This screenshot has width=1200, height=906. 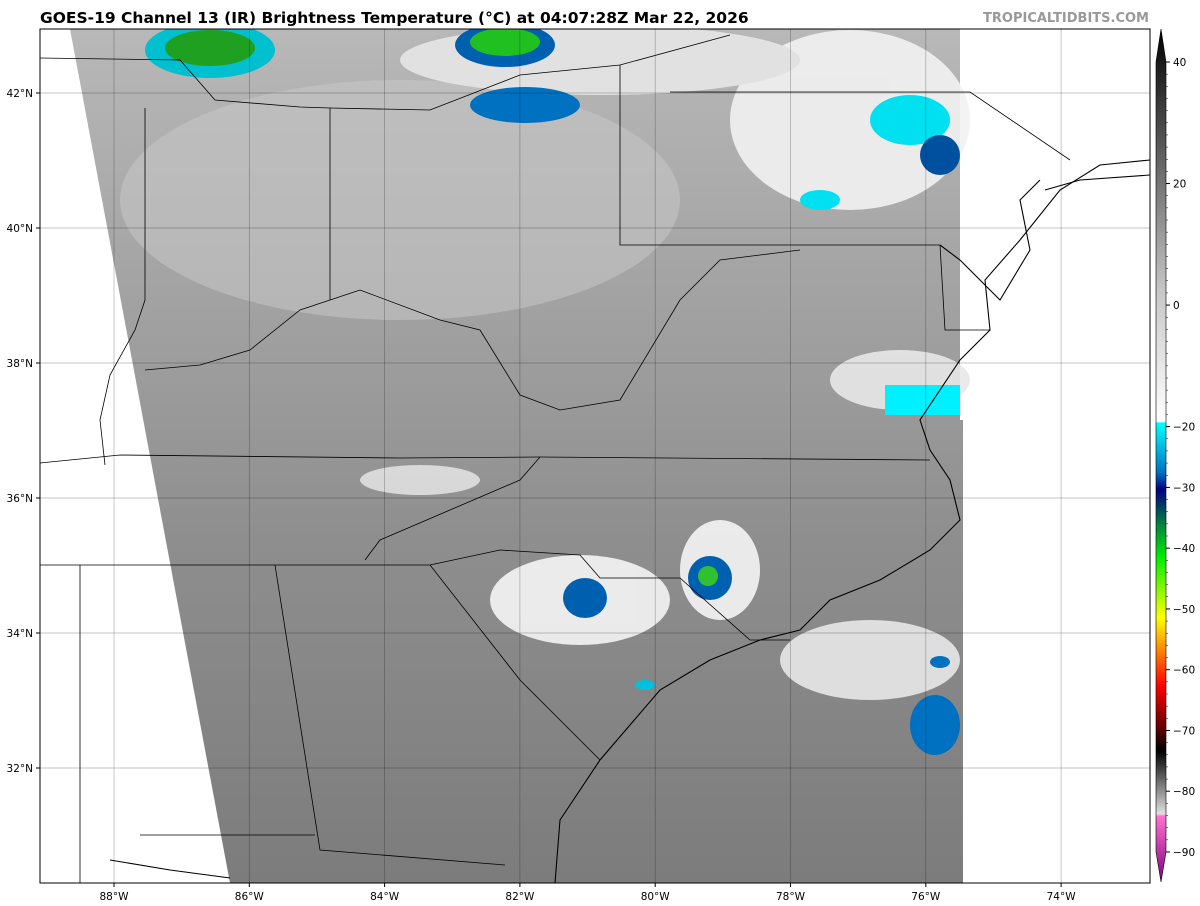 I want to click on latitude-label: 40°N, so click(x=20, y=229).